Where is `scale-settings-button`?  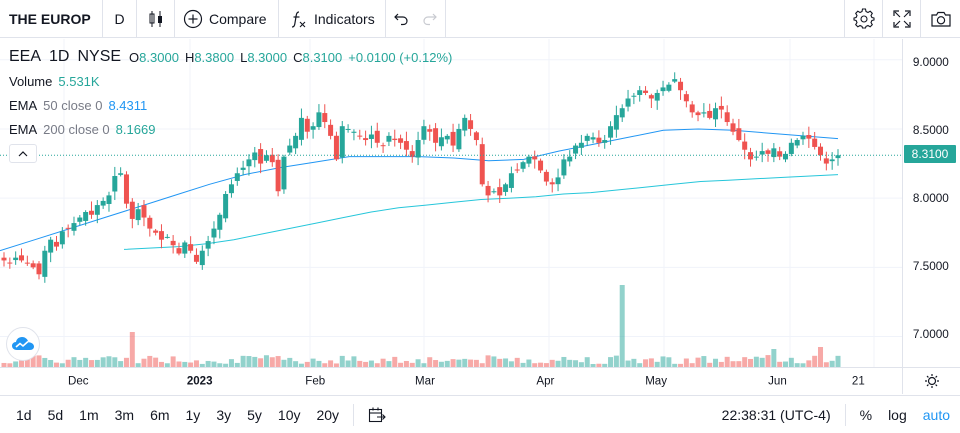 scale-settings-button is located at coordinates (931, 380).